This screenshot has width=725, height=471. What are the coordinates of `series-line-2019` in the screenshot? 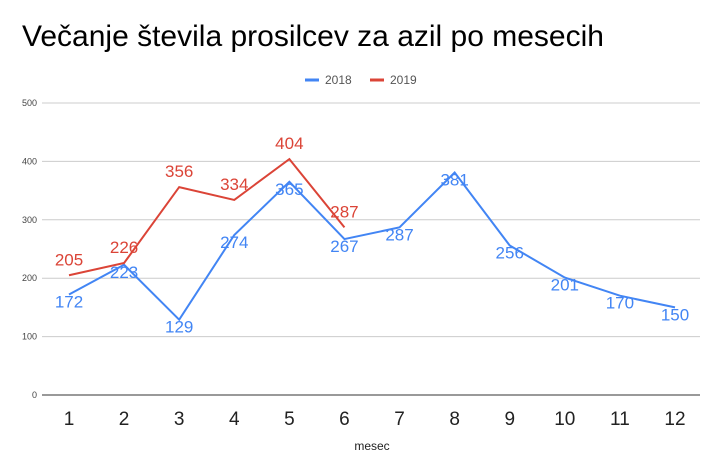 It's located at (207, 217).